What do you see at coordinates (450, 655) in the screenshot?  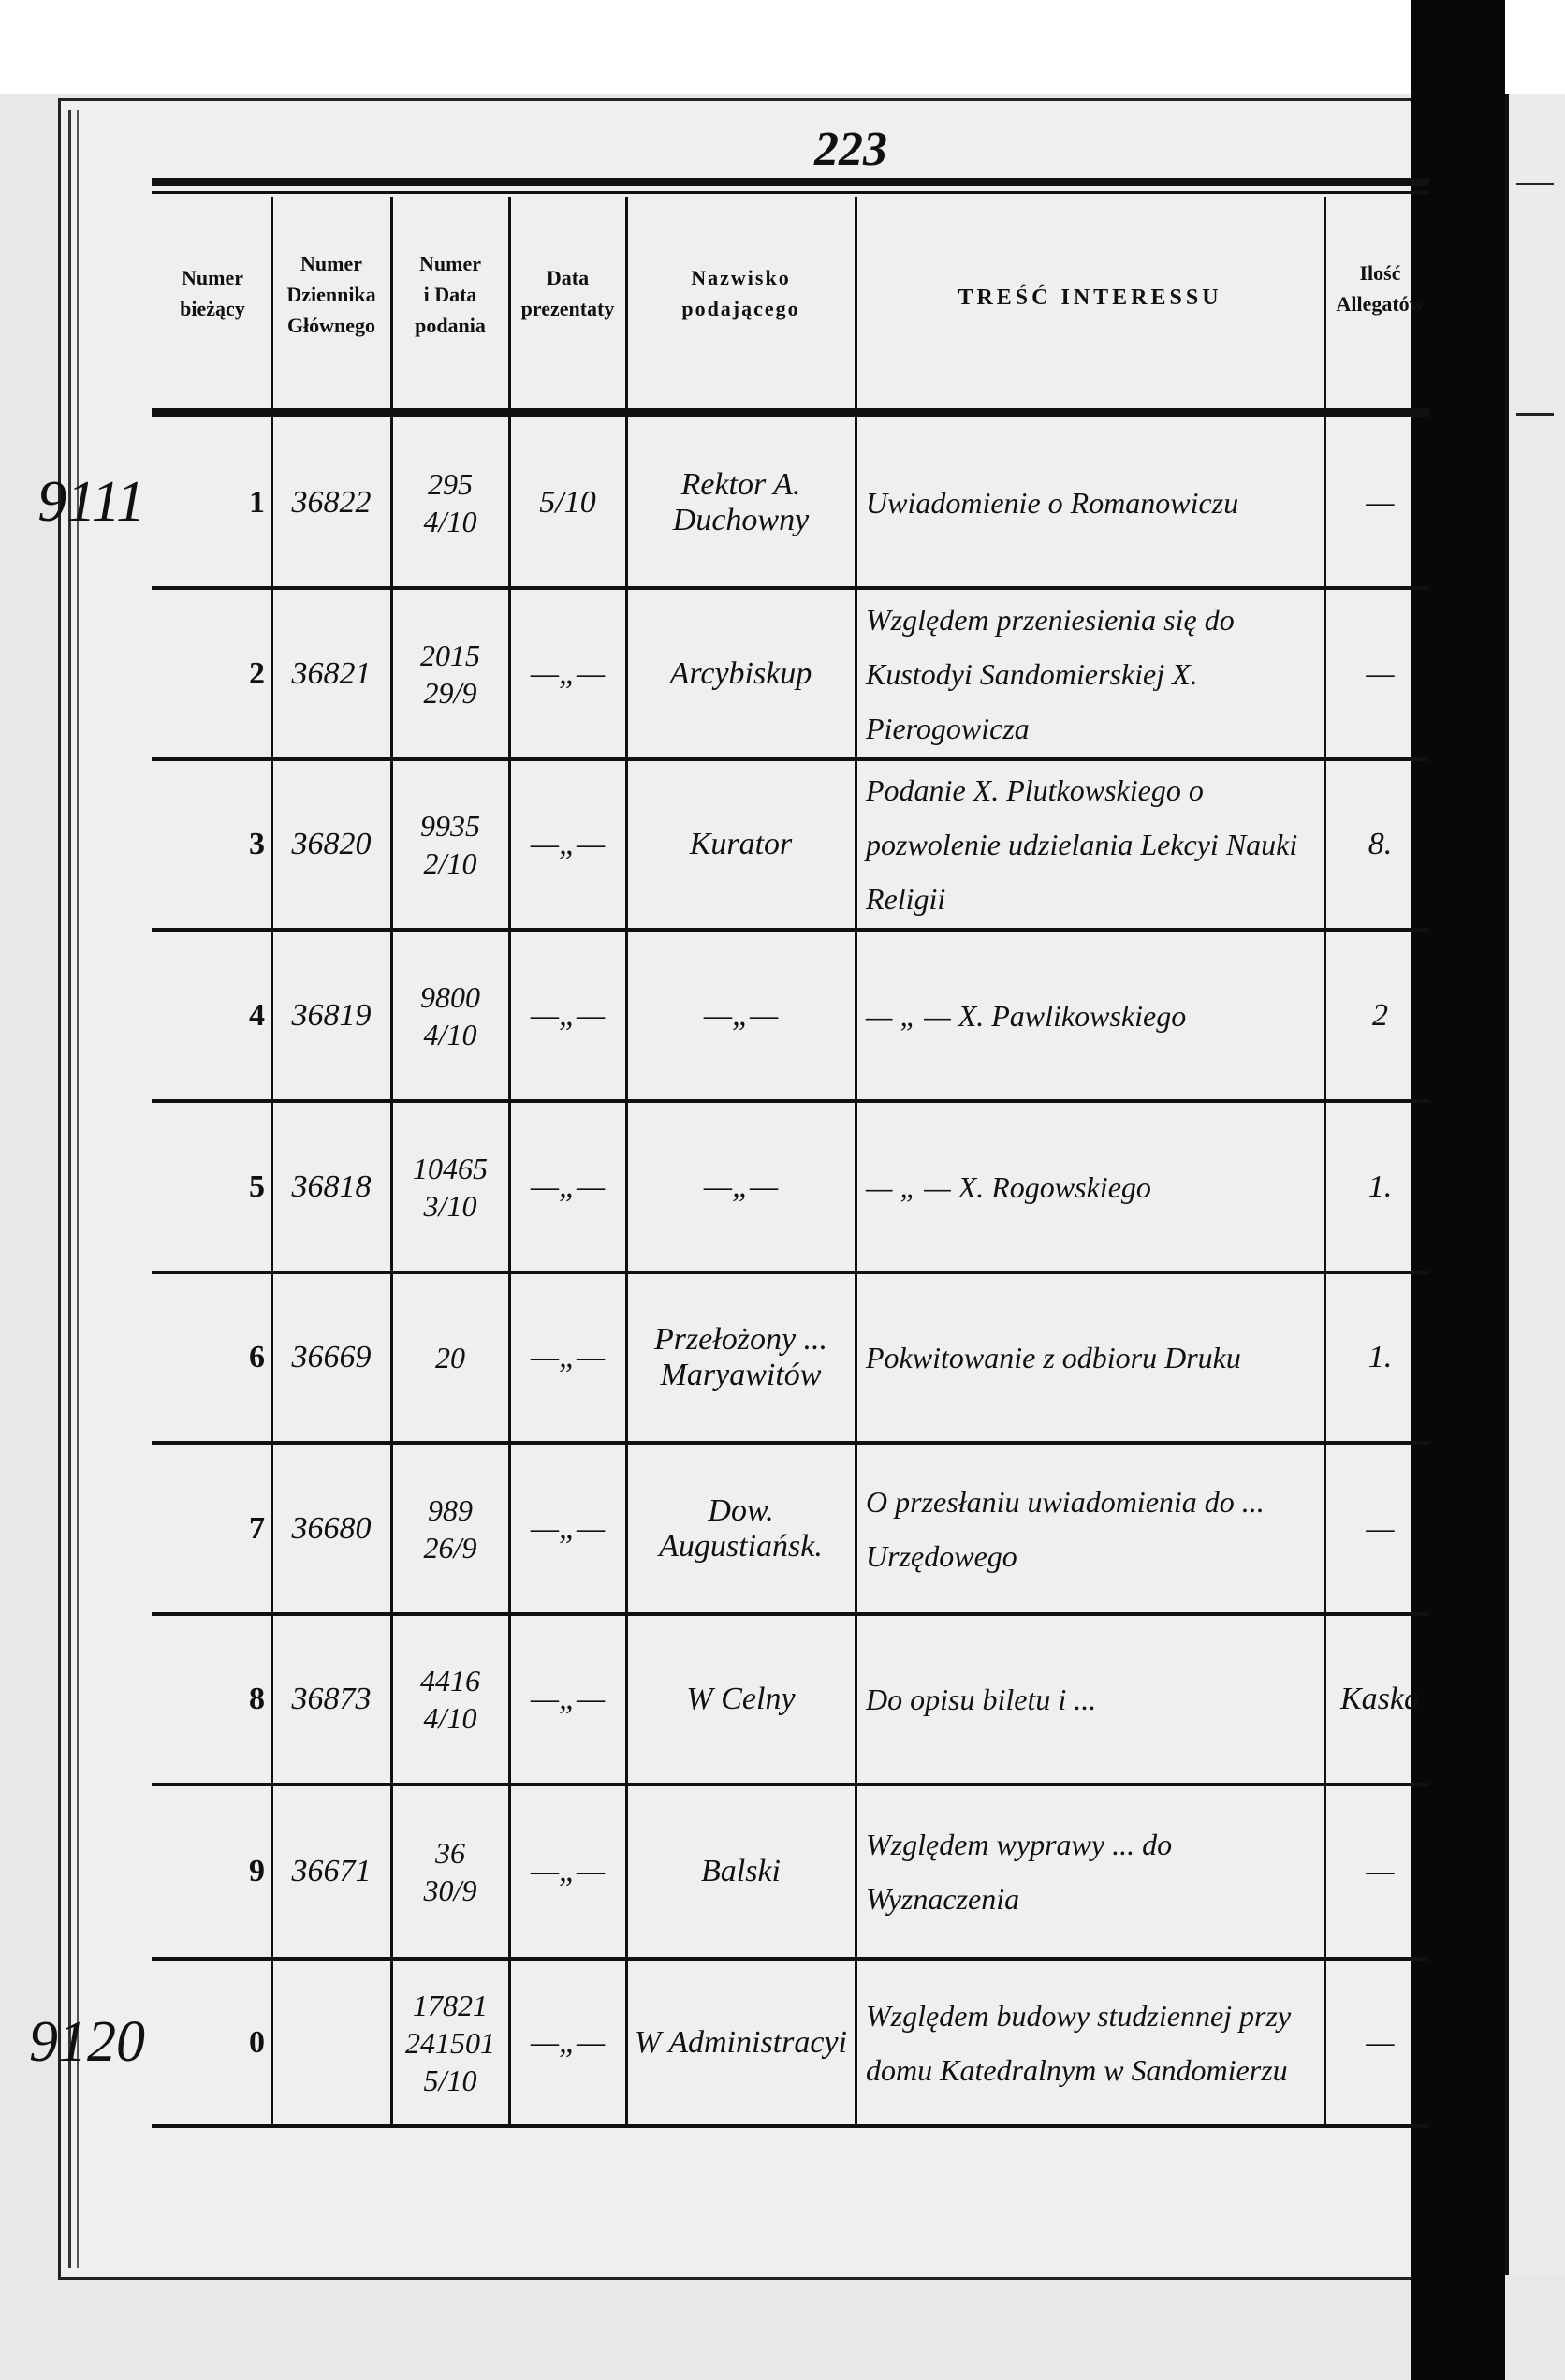 I see `submission-line: 2015` at bounding box center [450, 655].